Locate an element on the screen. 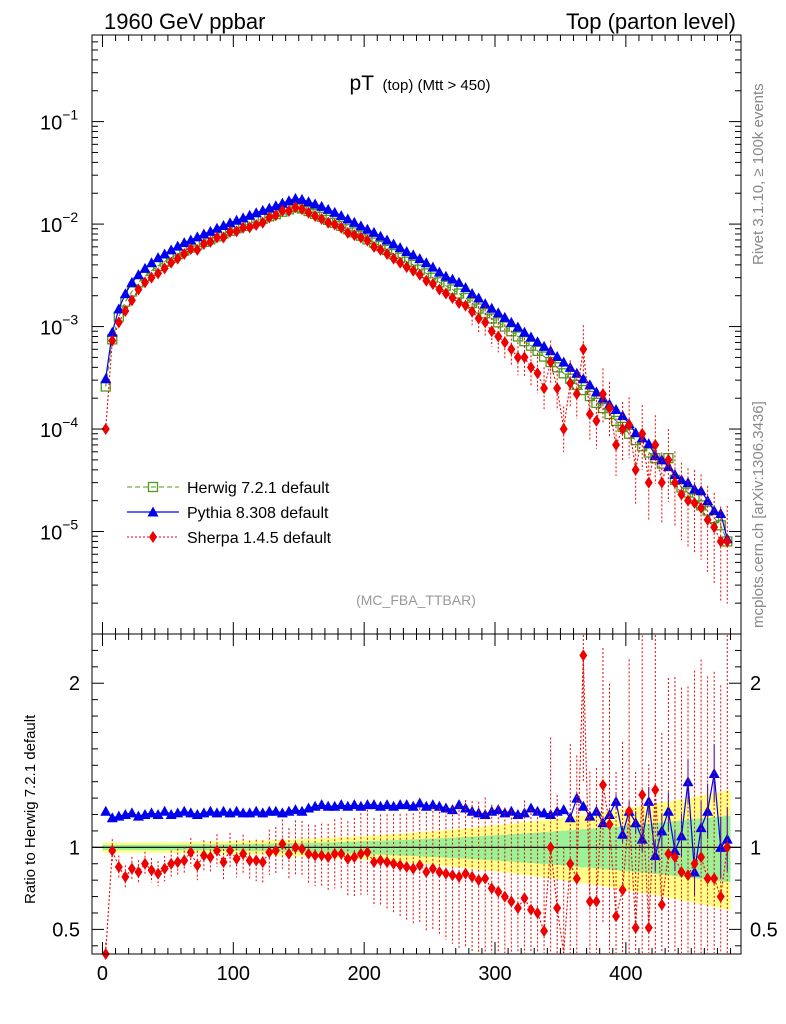 The width and height of the screenshot is (786, 1024). y-tick-label: 10−5 is located at coordinates (59, 531).